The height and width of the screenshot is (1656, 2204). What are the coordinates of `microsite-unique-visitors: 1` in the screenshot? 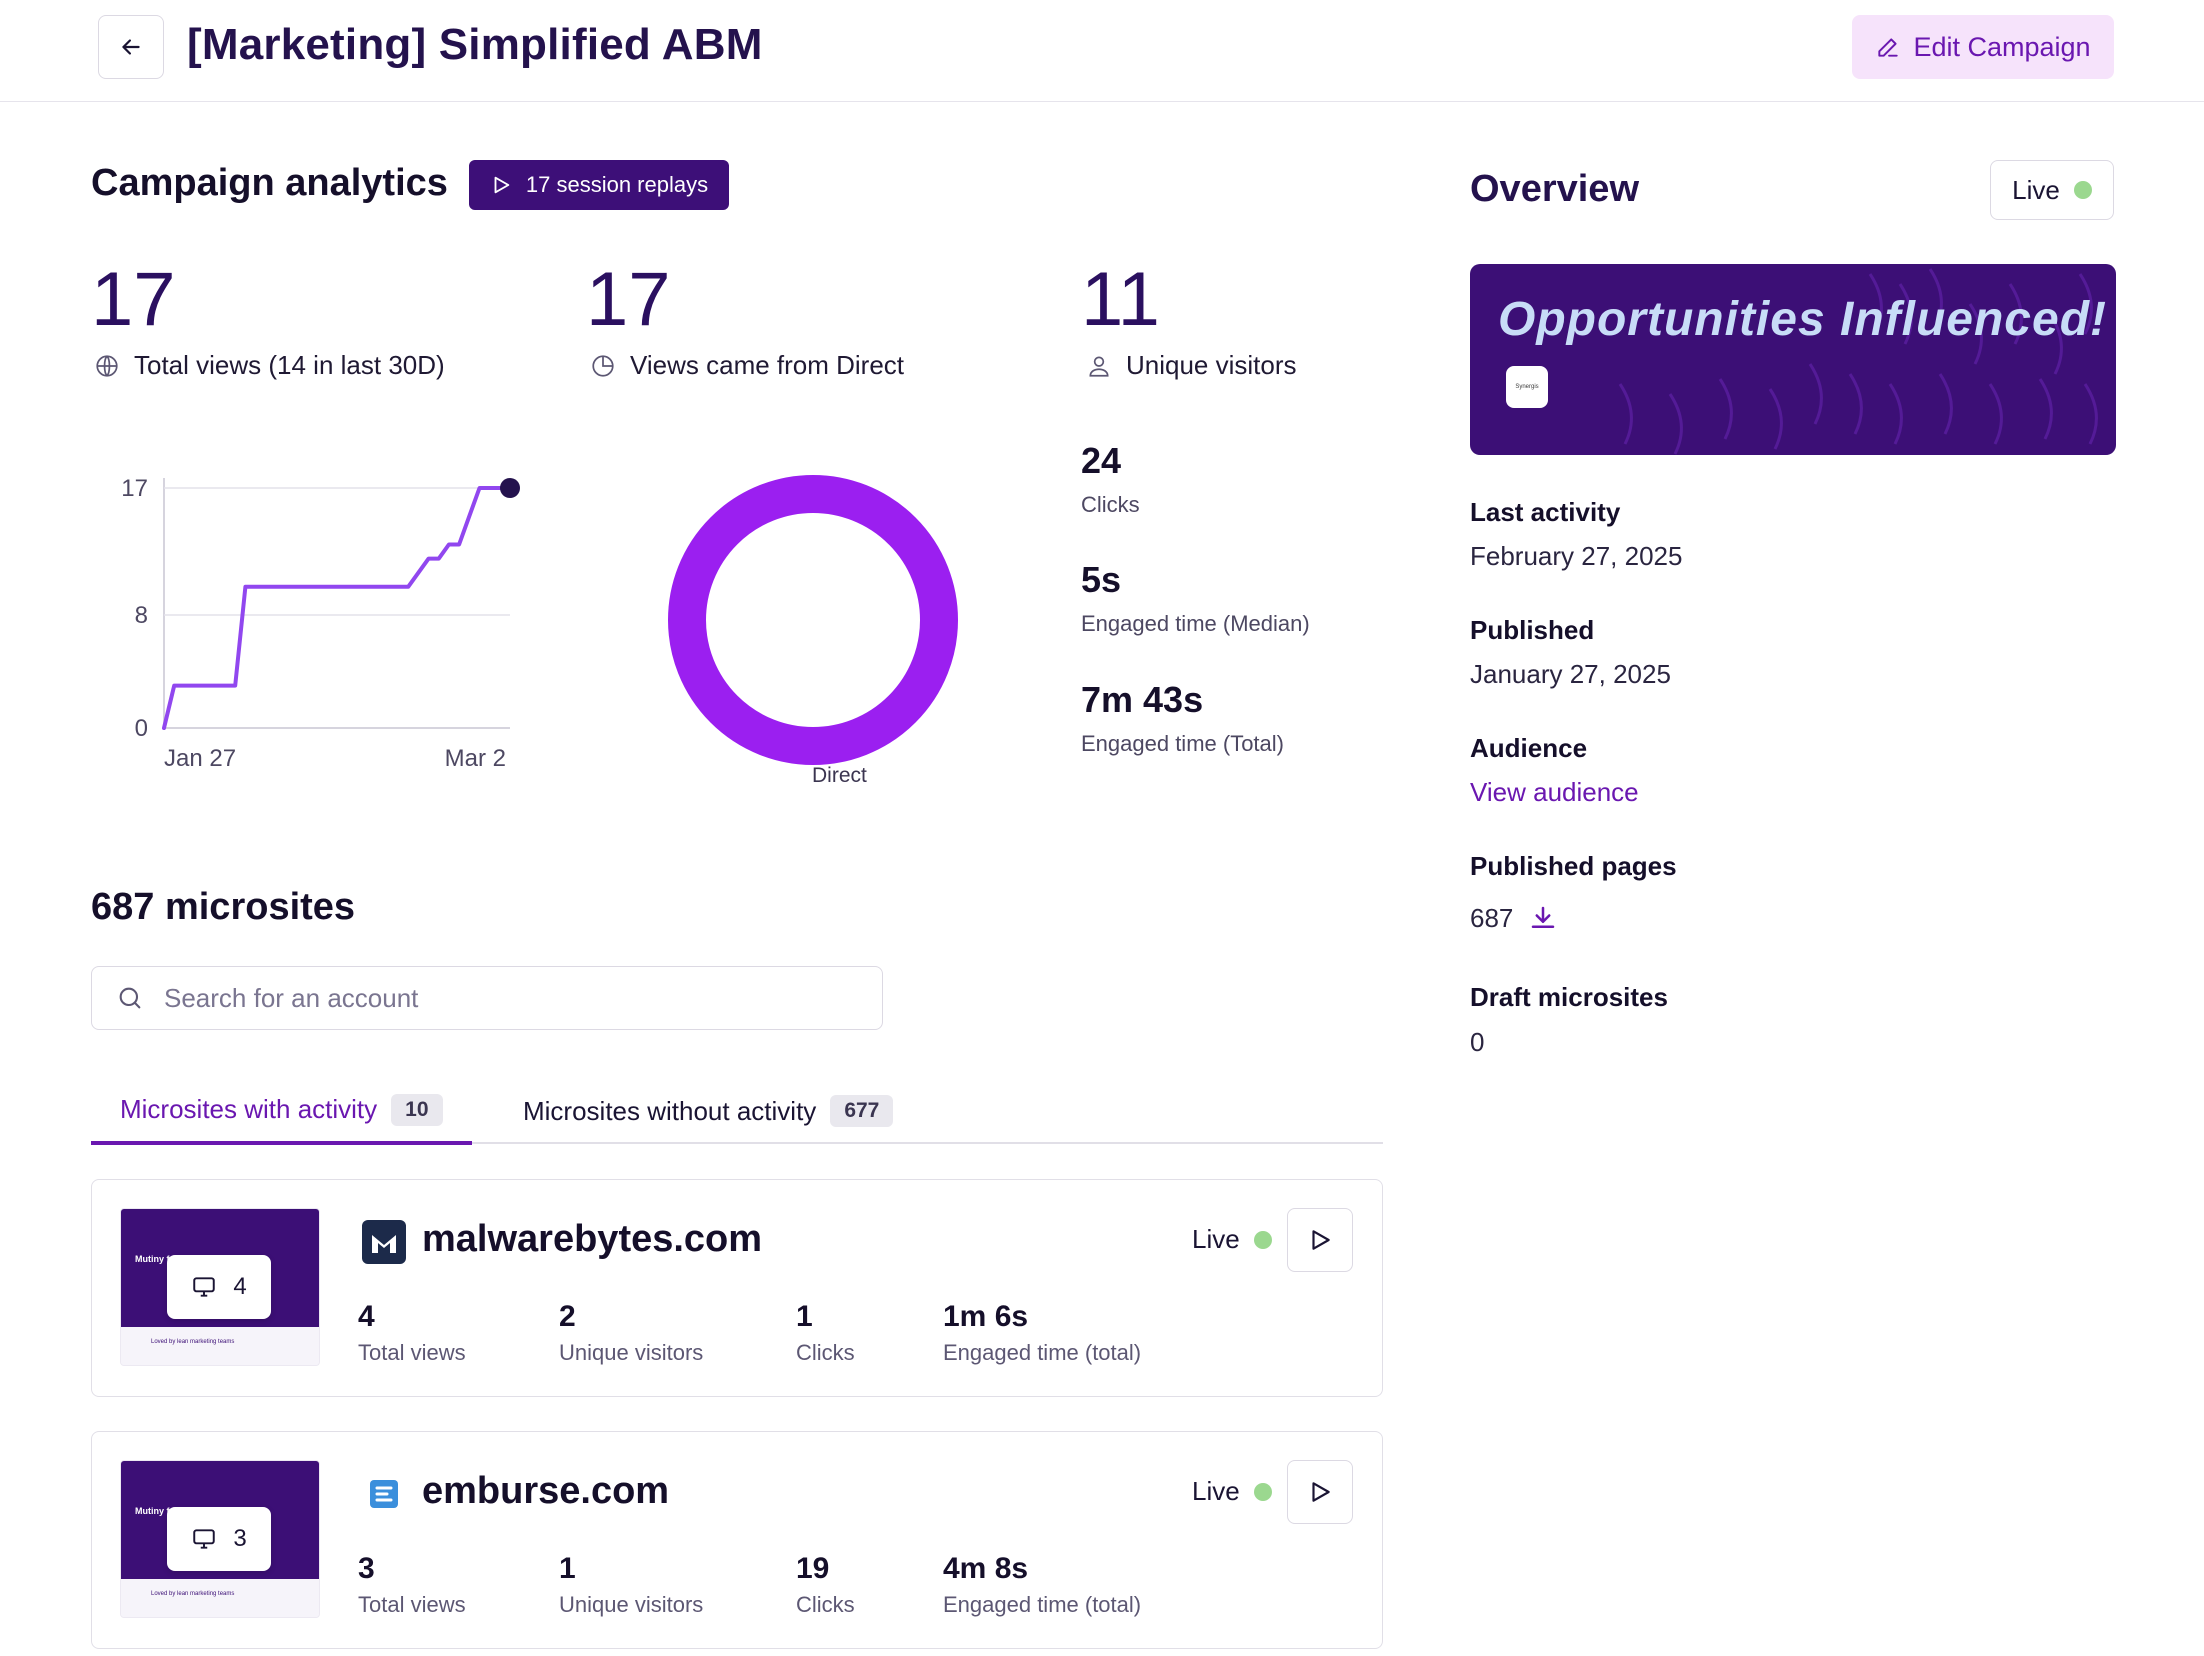 It's located at (567, 1568).